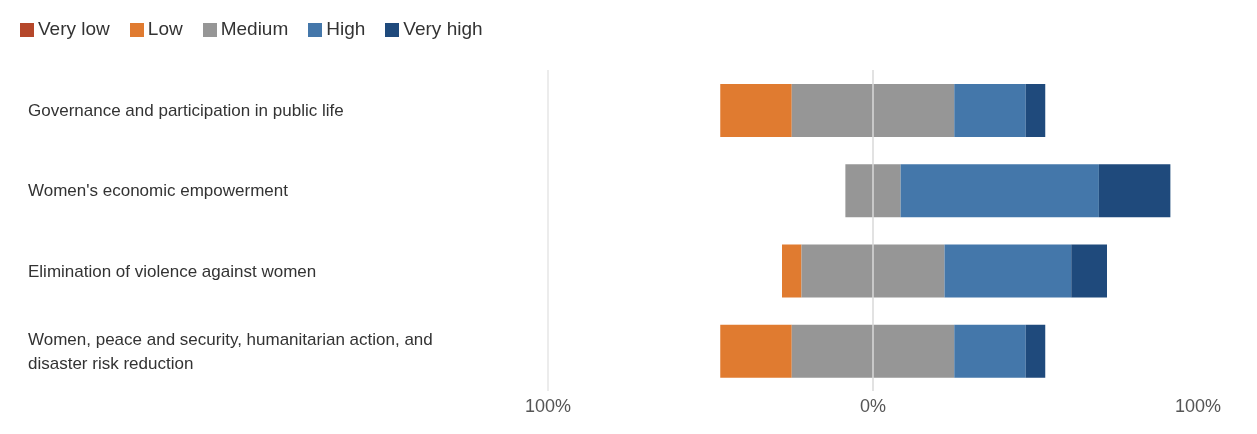 The width and height of the screenshot is (1257, 434). What do you see at coordinates (230, 351) in the screenshot?
I see `y-tick-label: Women, peace and security, humanitarian action, and disaster risk reduction` at bounding box center [230, 351].